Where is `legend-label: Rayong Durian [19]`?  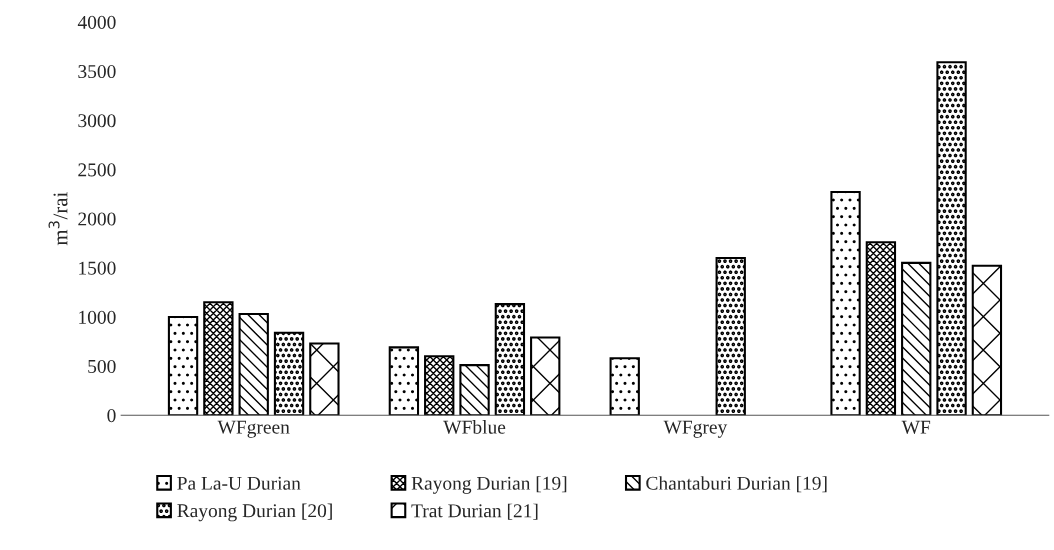
legend-label: Rayong Durian [19] is located at coordinates (489, 485).